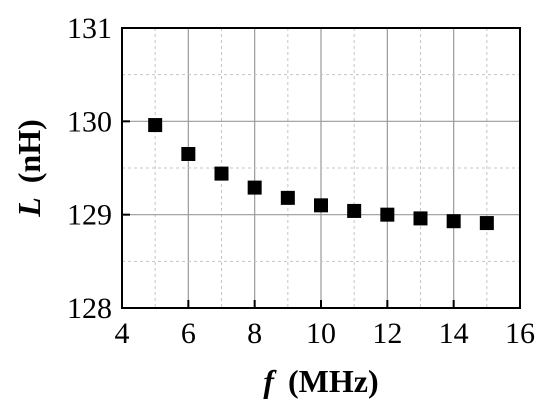 This screenshot has width=550, height=409. What do you see at coordinates (89, 215) in the screenshot?
I see `y-tick-label: 129` at bounding box center [89, 215].